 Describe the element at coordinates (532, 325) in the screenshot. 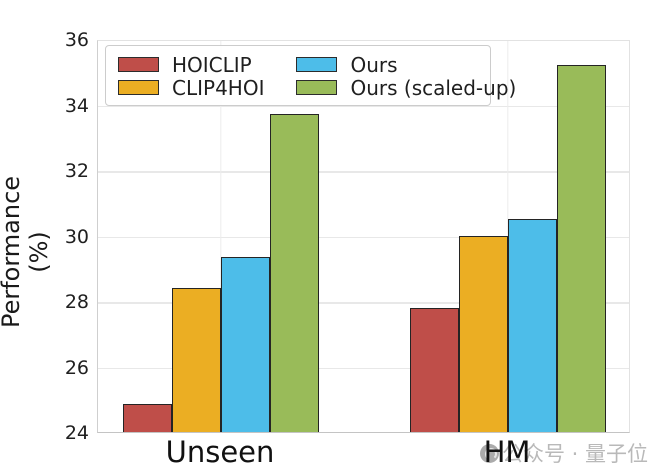

I see `bar-ours-hm` at that location.